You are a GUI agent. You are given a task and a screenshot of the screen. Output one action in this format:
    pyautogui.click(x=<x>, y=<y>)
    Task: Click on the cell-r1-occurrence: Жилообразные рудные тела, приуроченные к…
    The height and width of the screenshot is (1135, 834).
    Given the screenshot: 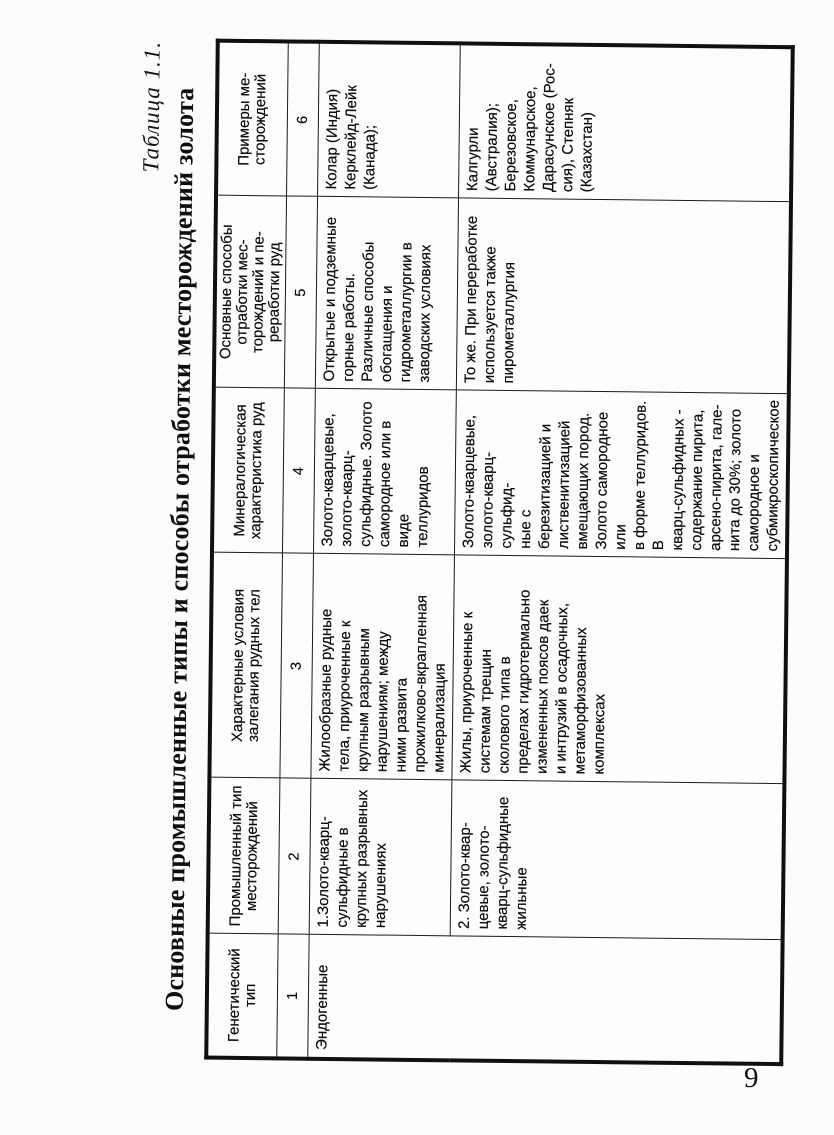 What is the action you would take?
    pyautogui.click(x=382, y=667)
    